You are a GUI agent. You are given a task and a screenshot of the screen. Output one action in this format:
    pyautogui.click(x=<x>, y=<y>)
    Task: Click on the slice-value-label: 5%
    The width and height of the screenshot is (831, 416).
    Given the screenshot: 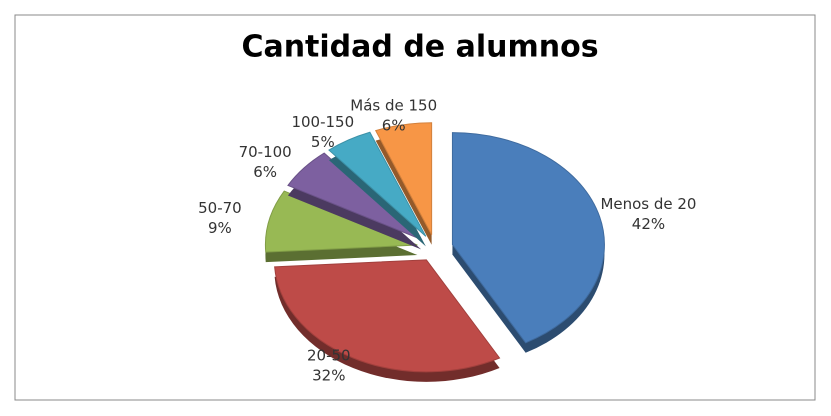 What is the action you would take?
    pyautogui.click(x=323, y=142)
    